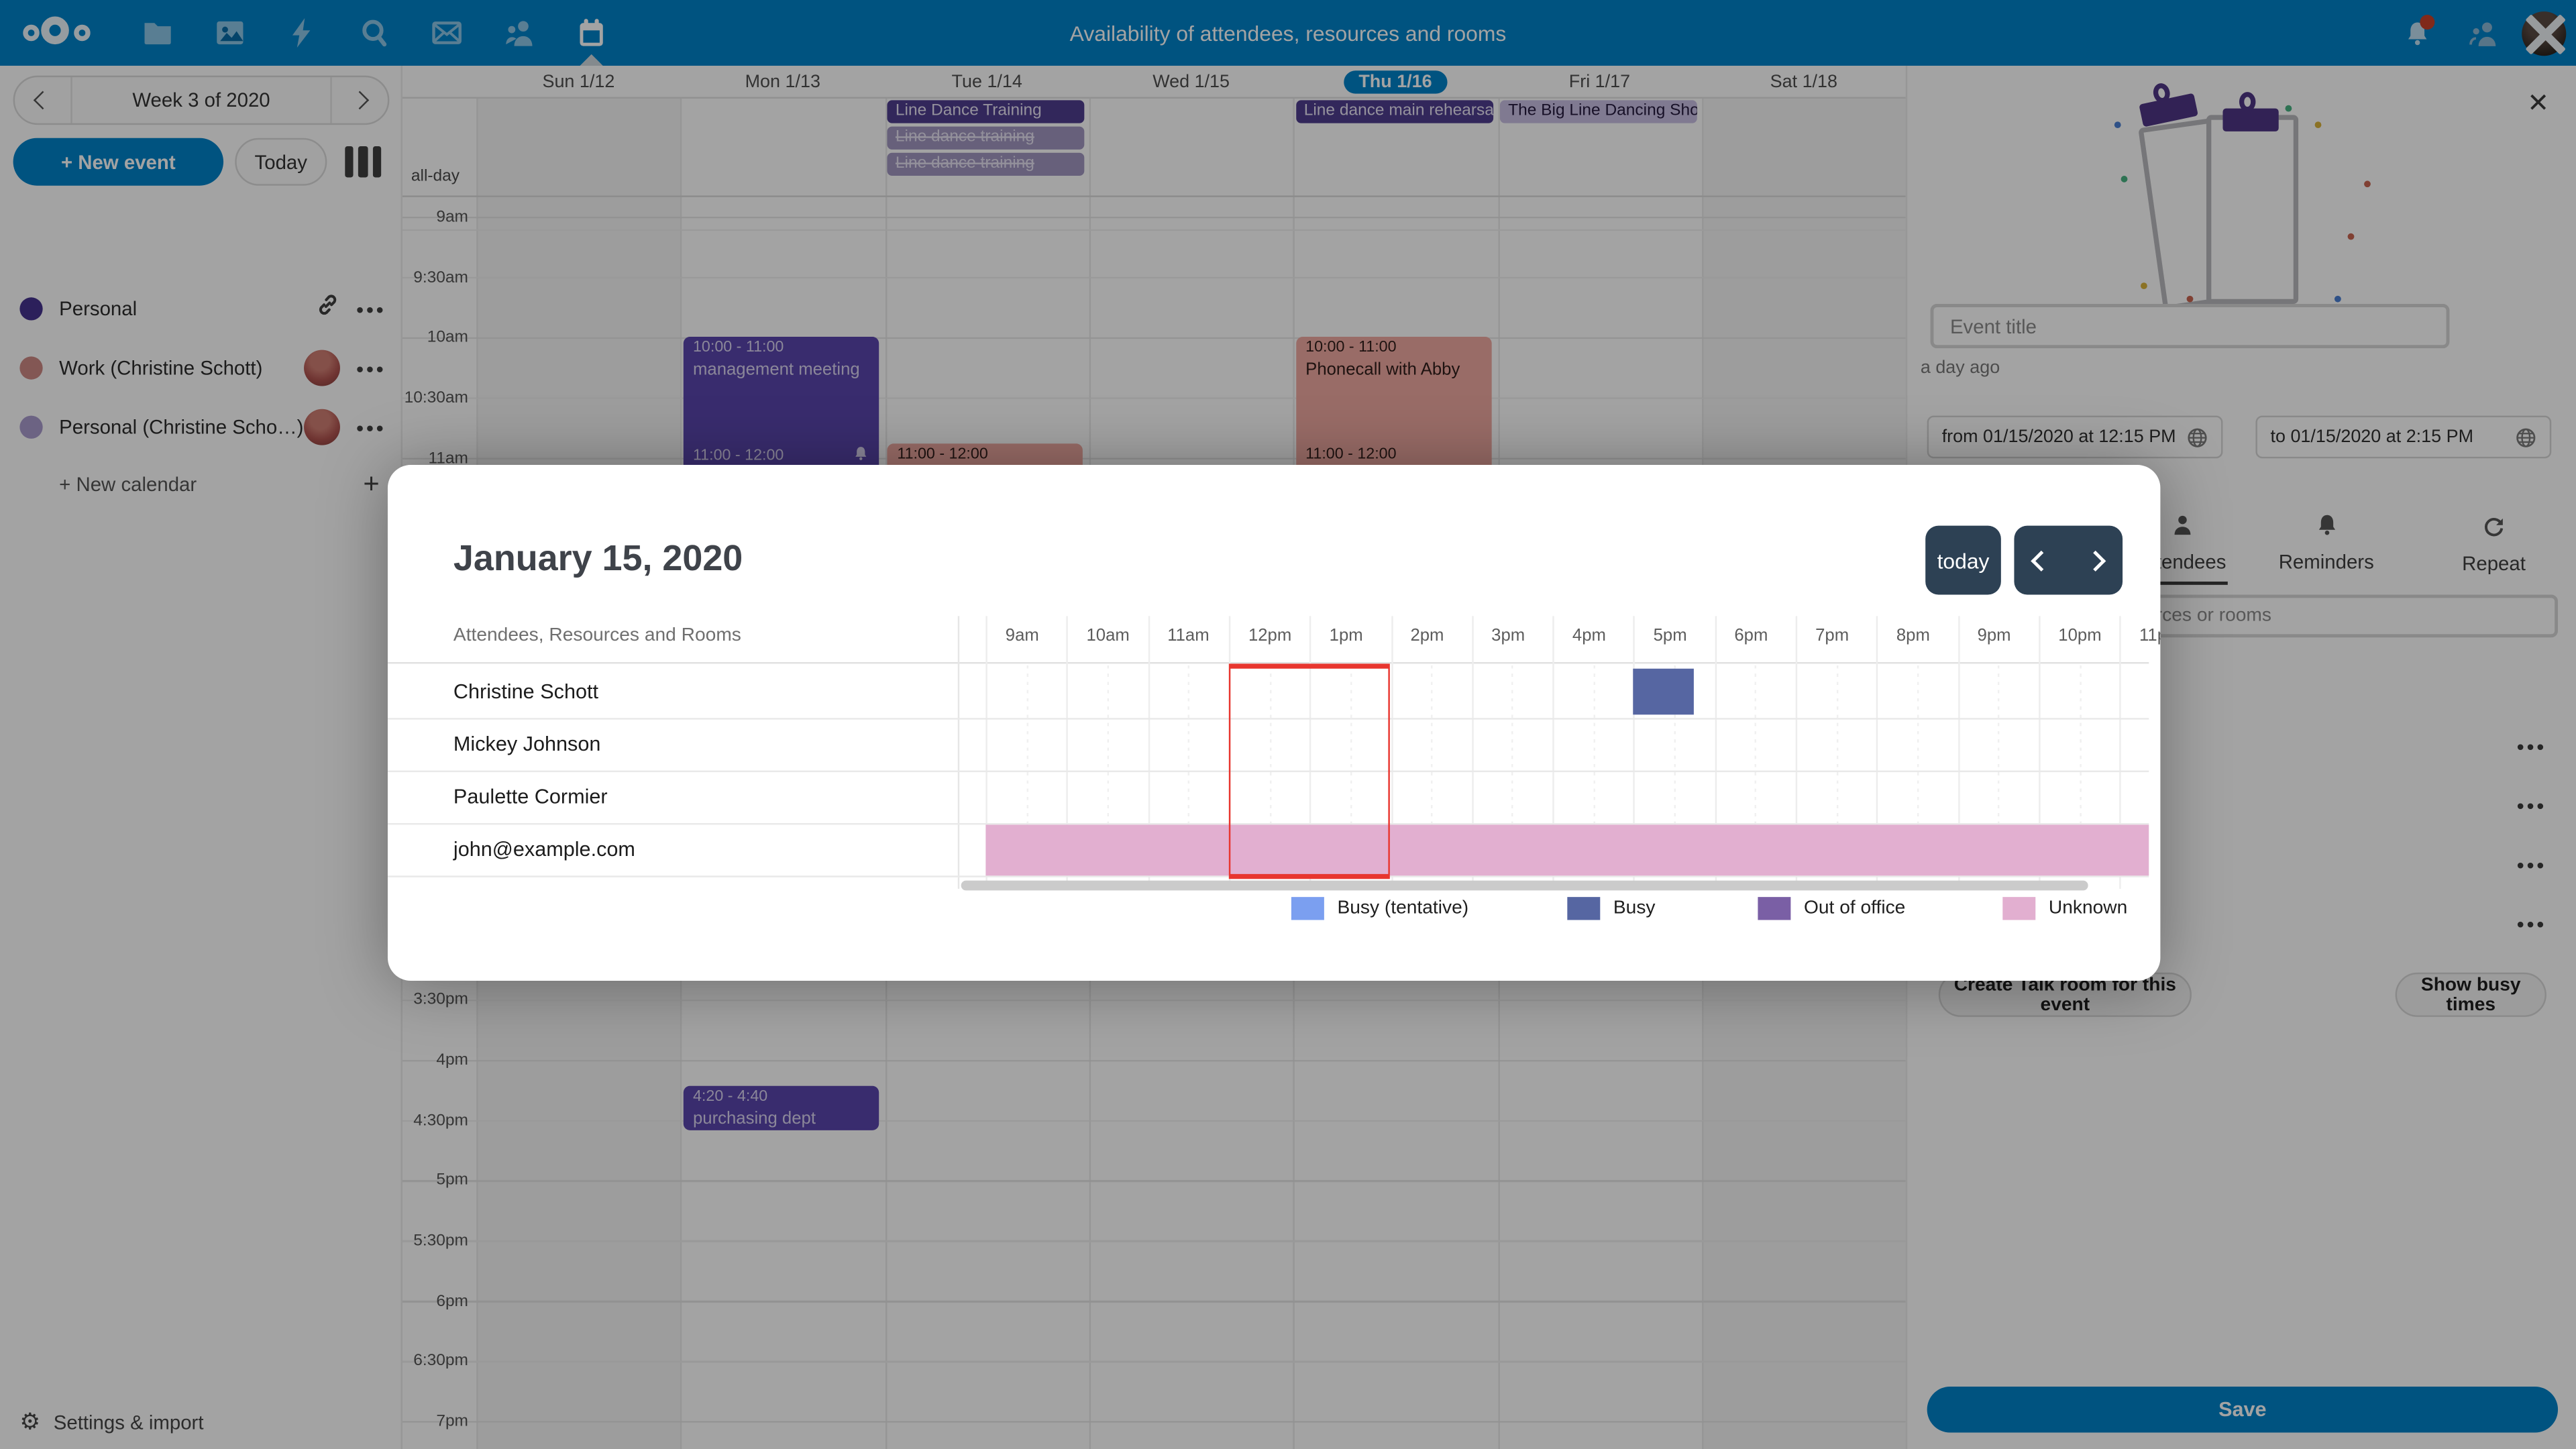 The image size is (2576, 1449). I want to click on today-button: Today, so click(281, 162).